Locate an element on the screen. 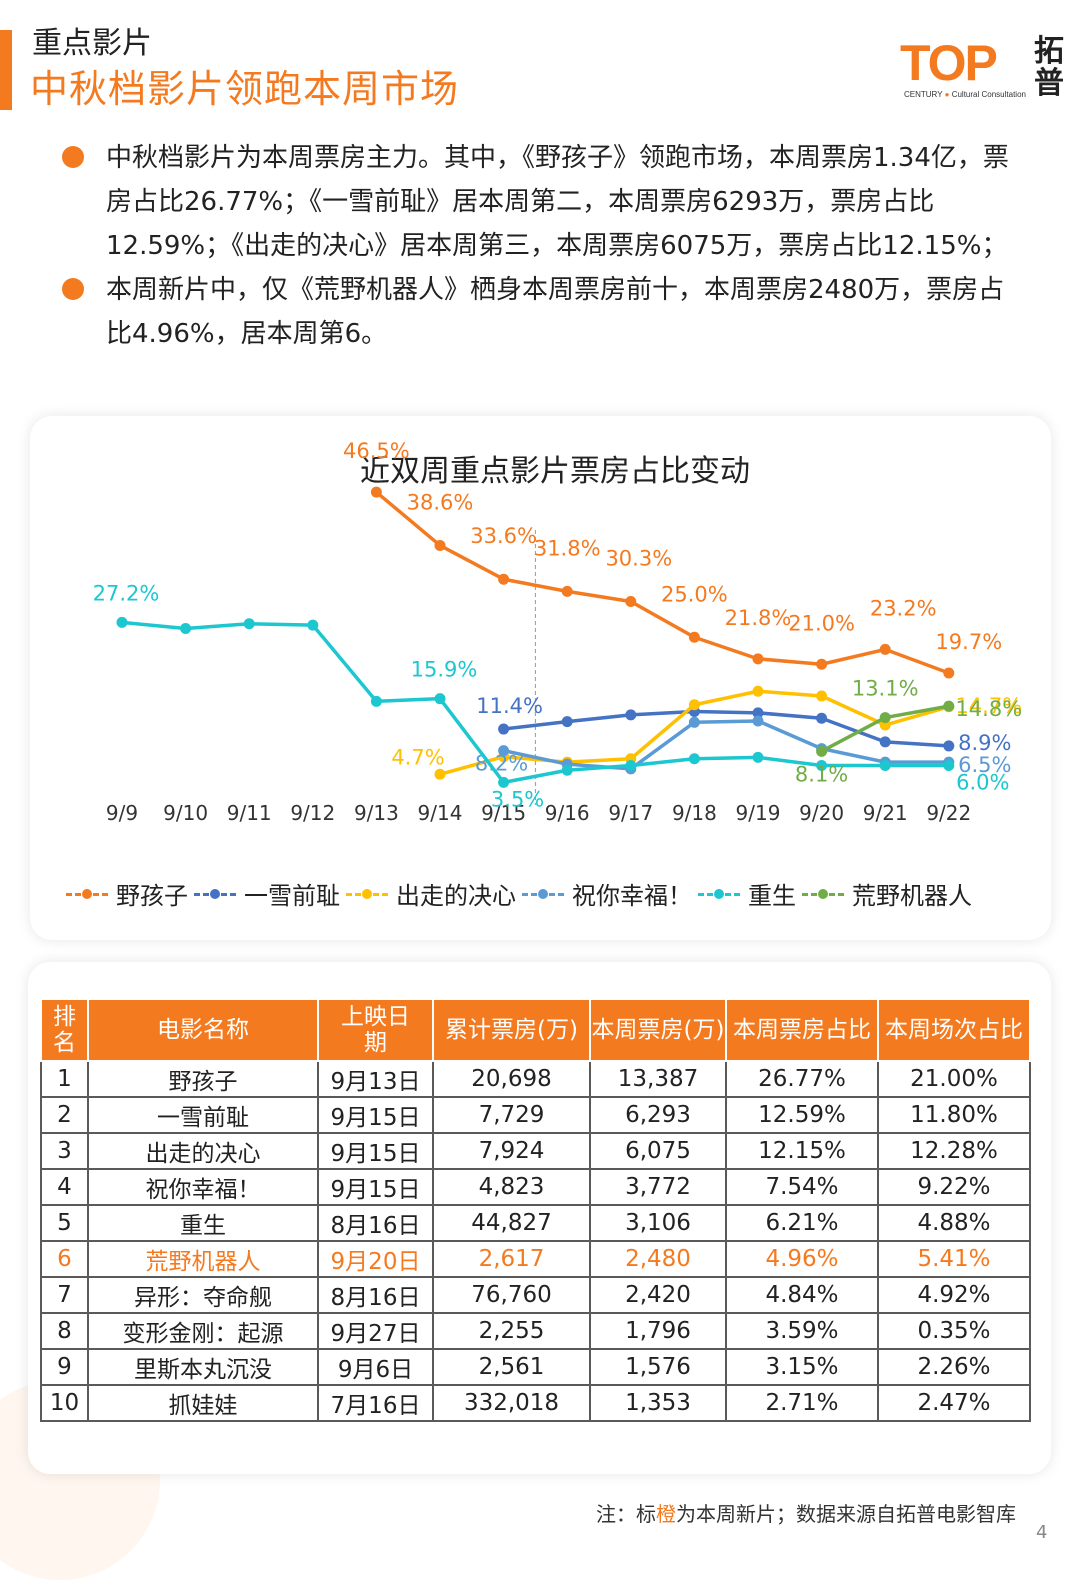  table-cell: 7月16日 is located at coordinates (375, 1403).